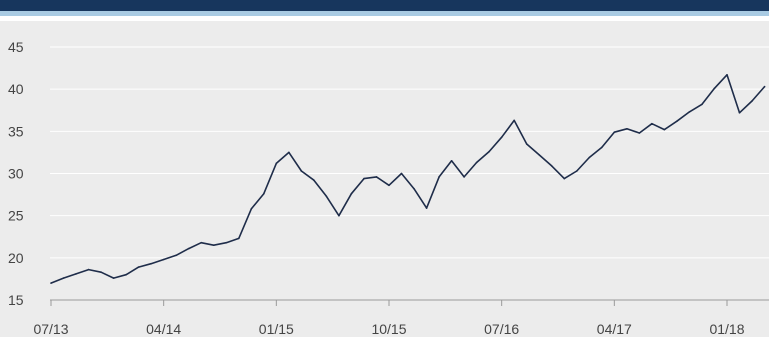 This screenshot has width=769, height=337. I want to click on x-tick-label: 04/17, so click(614, 329).